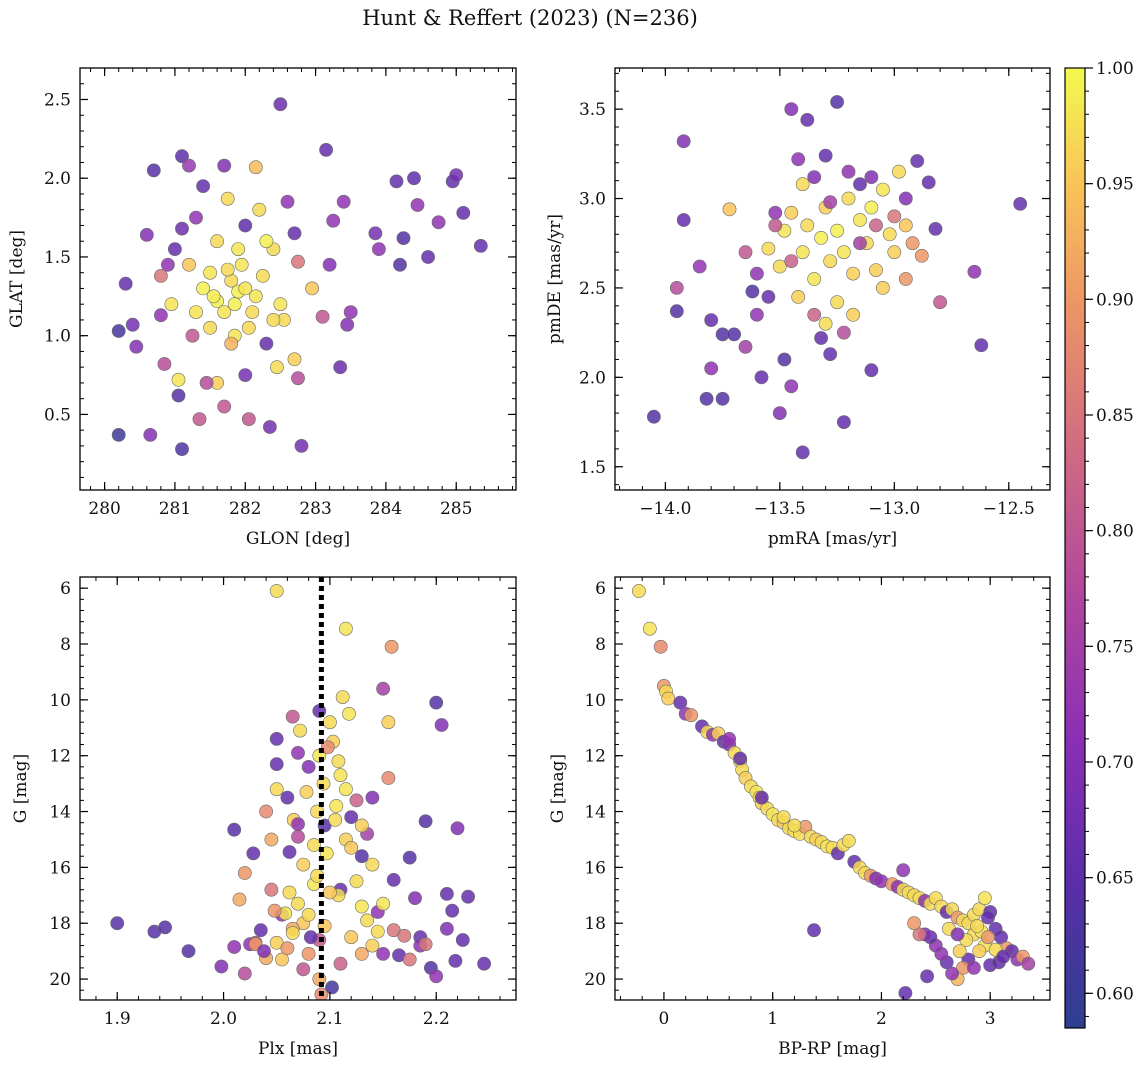 This screenshot has height=1067, width=1148. Describe the element at coordinates (298, 1049) in the screenshot. I see `x-axis-label: Plx [mas]` at that location.